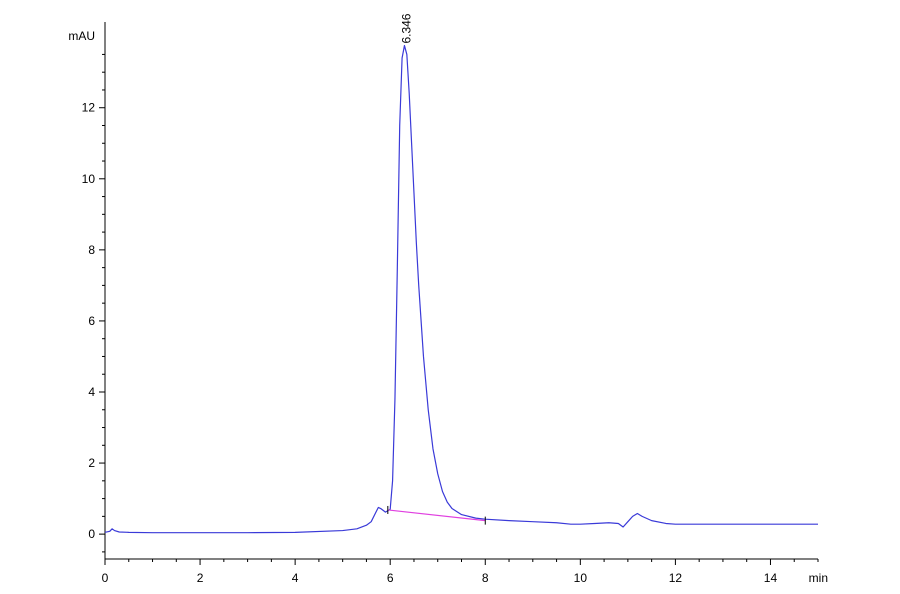 The height and width of the screenshot is (594, 900). I want to click on x-axis-unit-label: min, so click(818, 578).